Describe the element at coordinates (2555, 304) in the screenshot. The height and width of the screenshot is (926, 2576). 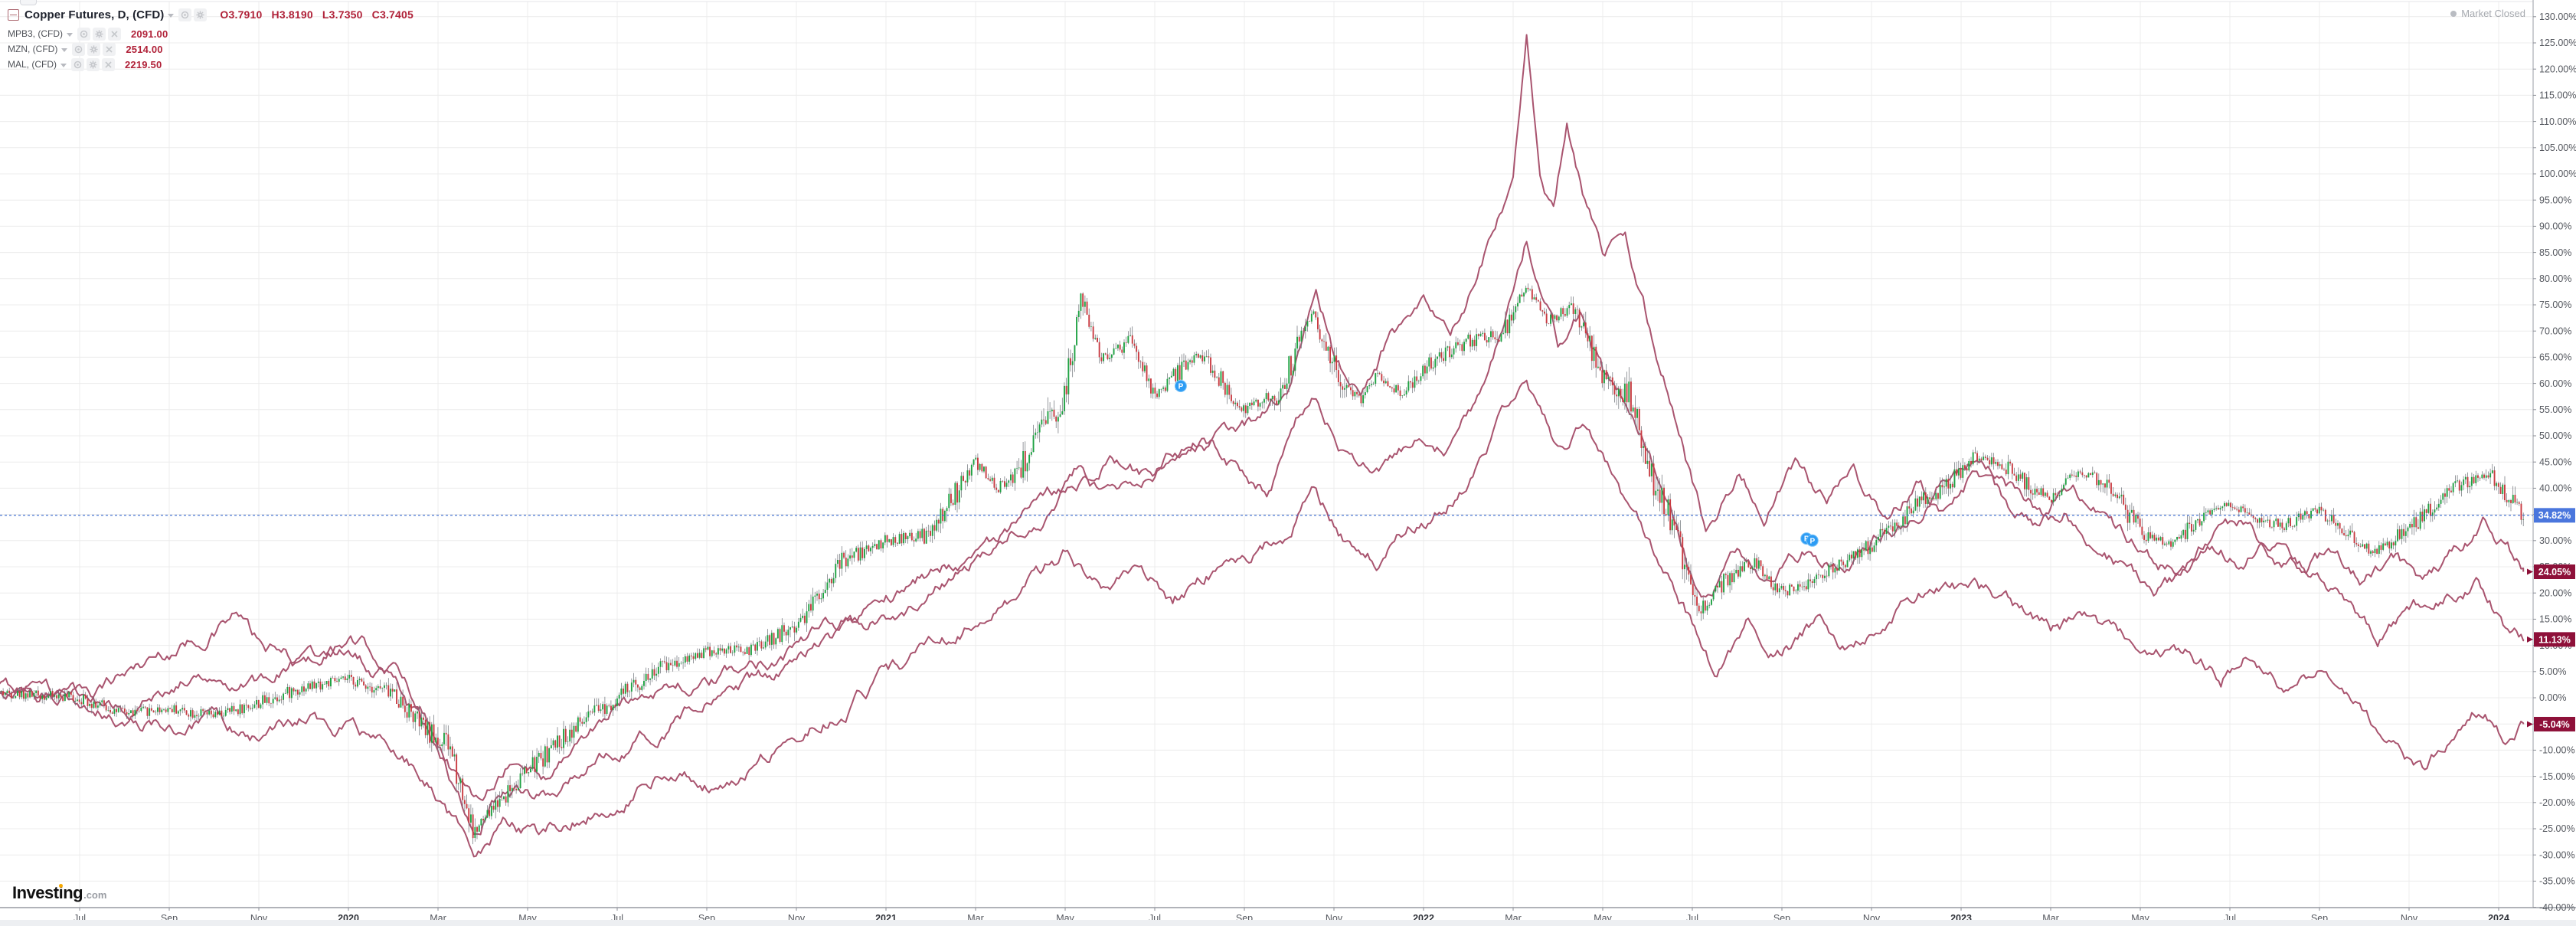
I see `svg-text: 75.00%` at that location.